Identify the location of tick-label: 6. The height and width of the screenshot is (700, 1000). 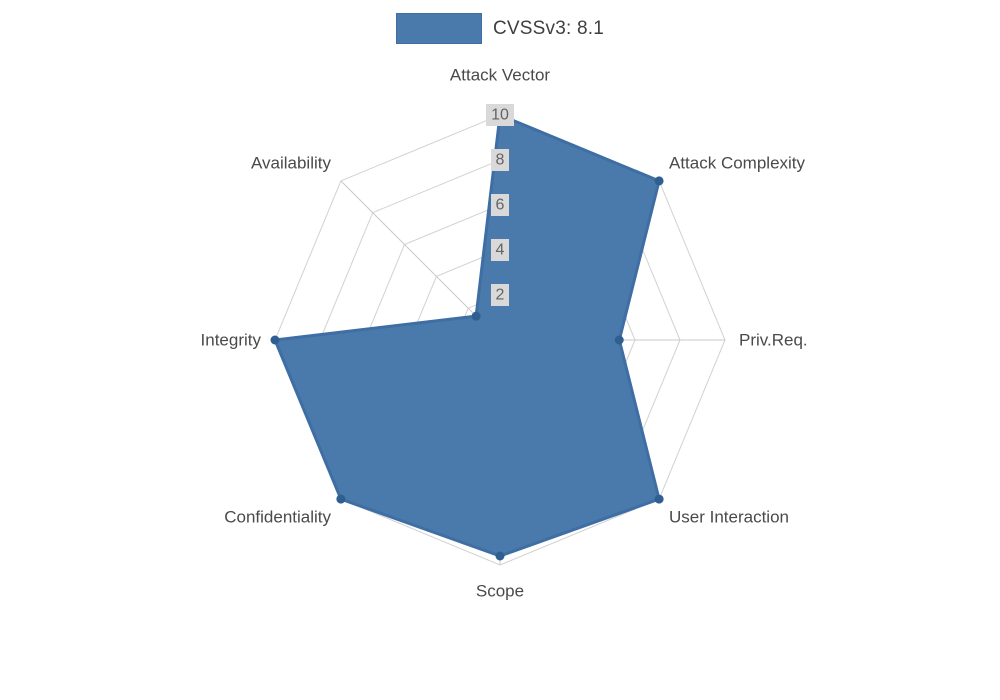
(500, 205).